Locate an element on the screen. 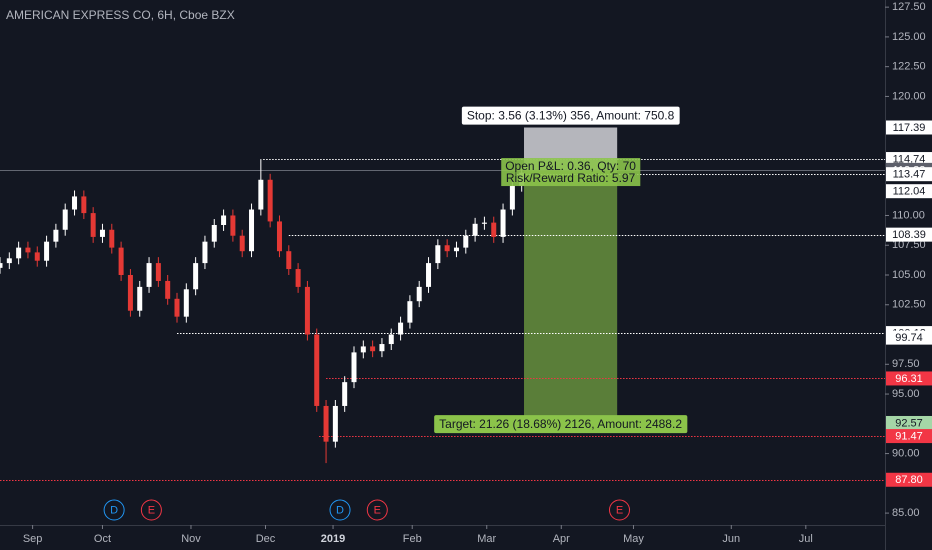 The image size is (932, 550). price-label: 117.39 is located at coordinates (909, 128).